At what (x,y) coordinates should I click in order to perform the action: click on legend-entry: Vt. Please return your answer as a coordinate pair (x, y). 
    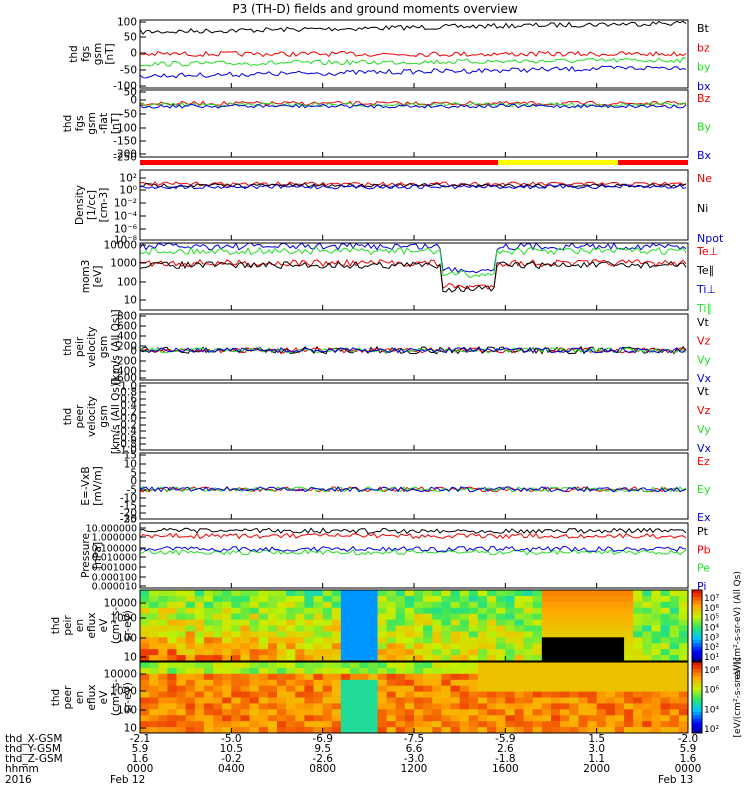
    Looking at the image, I should click on (703, 391).